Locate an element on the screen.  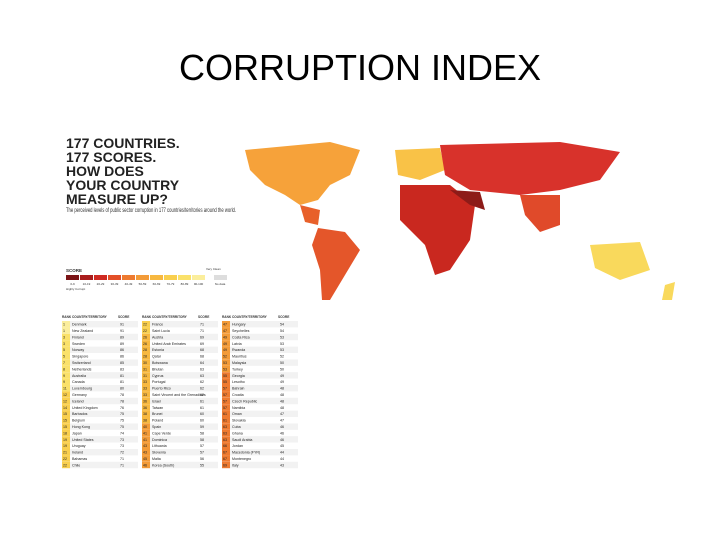
country: Malaysia is located at coordinates (239, 363).